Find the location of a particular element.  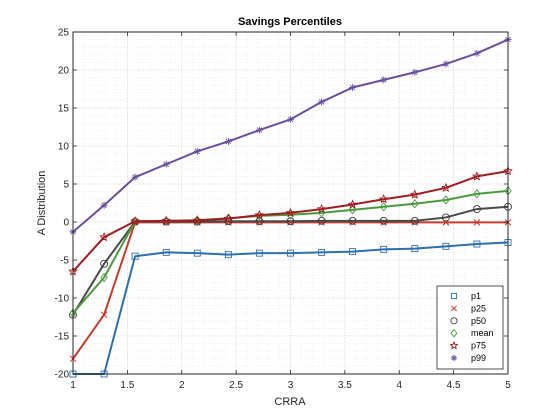

y-tick-label: 15 is located at coordinates (64, 109).